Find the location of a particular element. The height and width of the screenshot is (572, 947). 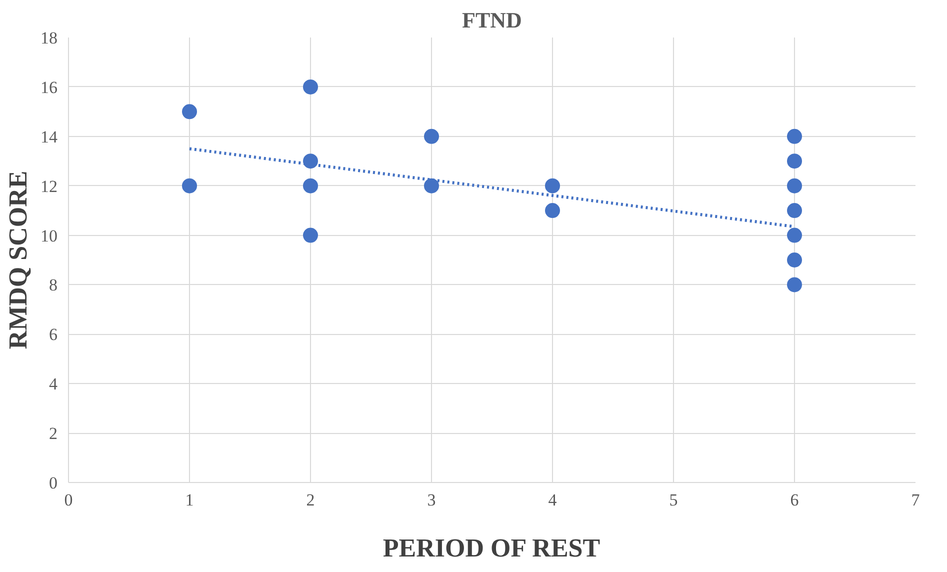

x-tick-label: 6 is located at coordinates (794, 500).